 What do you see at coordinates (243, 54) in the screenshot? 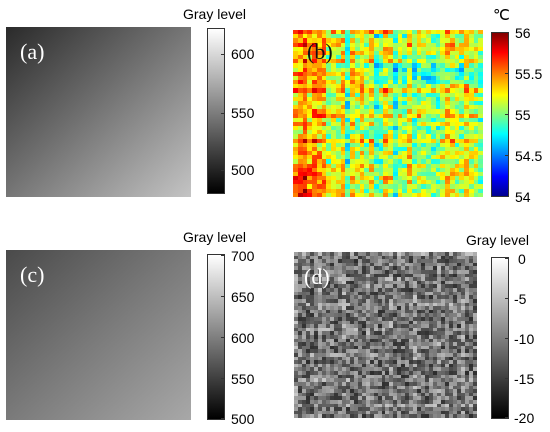
I see `colorbar-a-tick: 600` at bounding box center [243, 54].